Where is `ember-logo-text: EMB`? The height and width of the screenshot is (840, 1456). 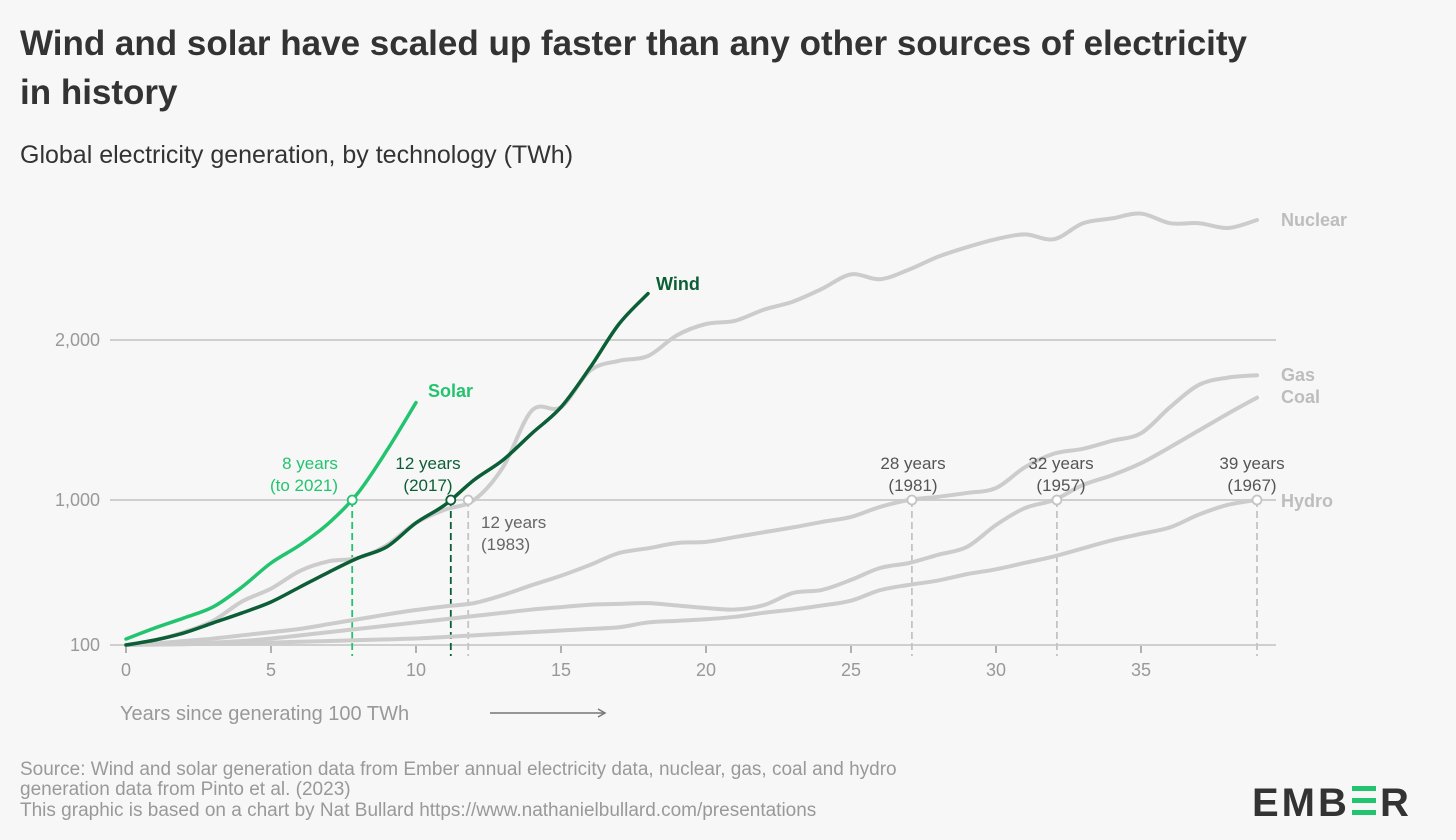
ember-logo-text: EMB is located at coordinates (1301, 803).